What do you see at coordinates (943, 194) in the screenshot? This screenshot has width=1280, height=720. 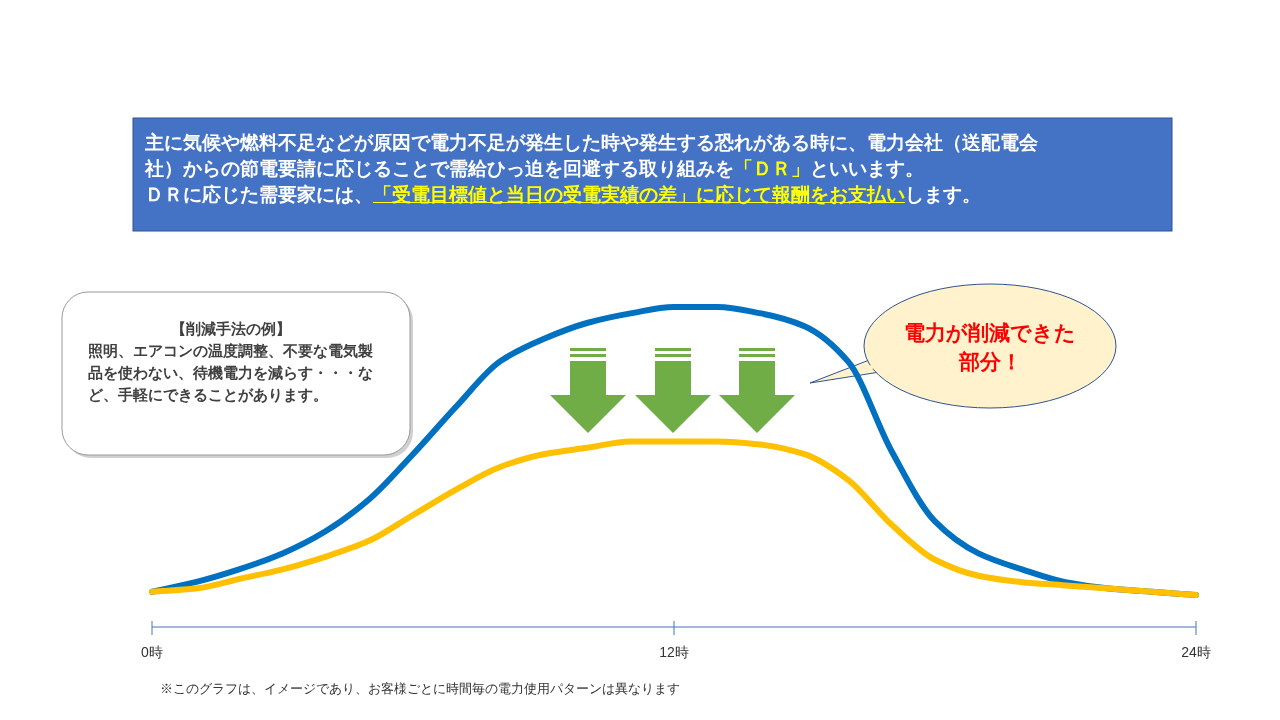 I see `text: します。` at bounding box center [943, 194].